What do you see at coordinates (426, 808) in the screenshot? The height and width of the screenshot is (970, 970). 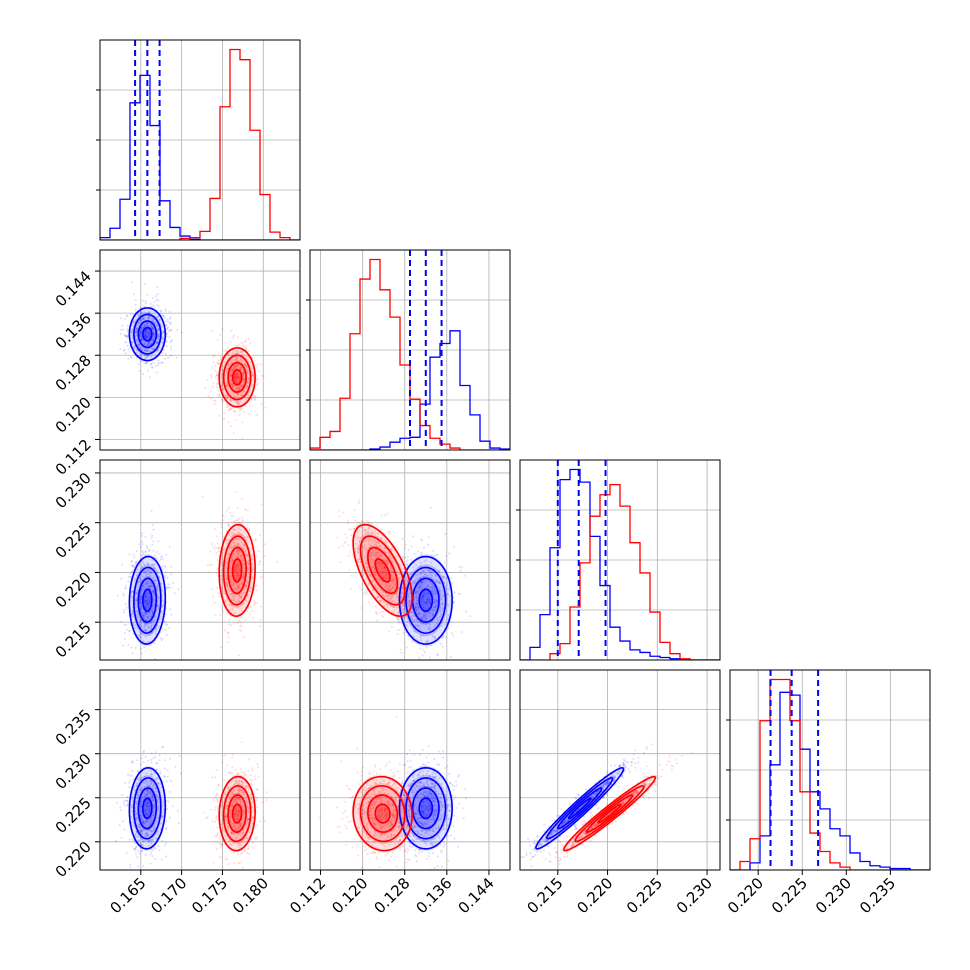 I see `density-fill-blue` at bounding box center [426, 808].